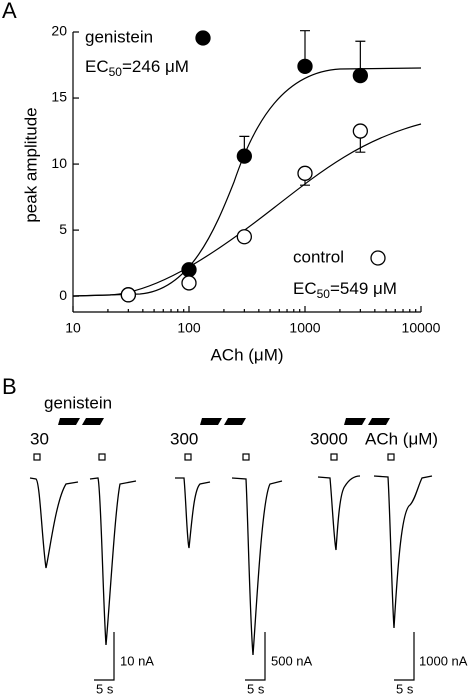 The width and height of the screenshot is (474, 696). Describe the element at coordinates (189, 328) in the screenshot. I see `x-tick-label: 100` at that location.